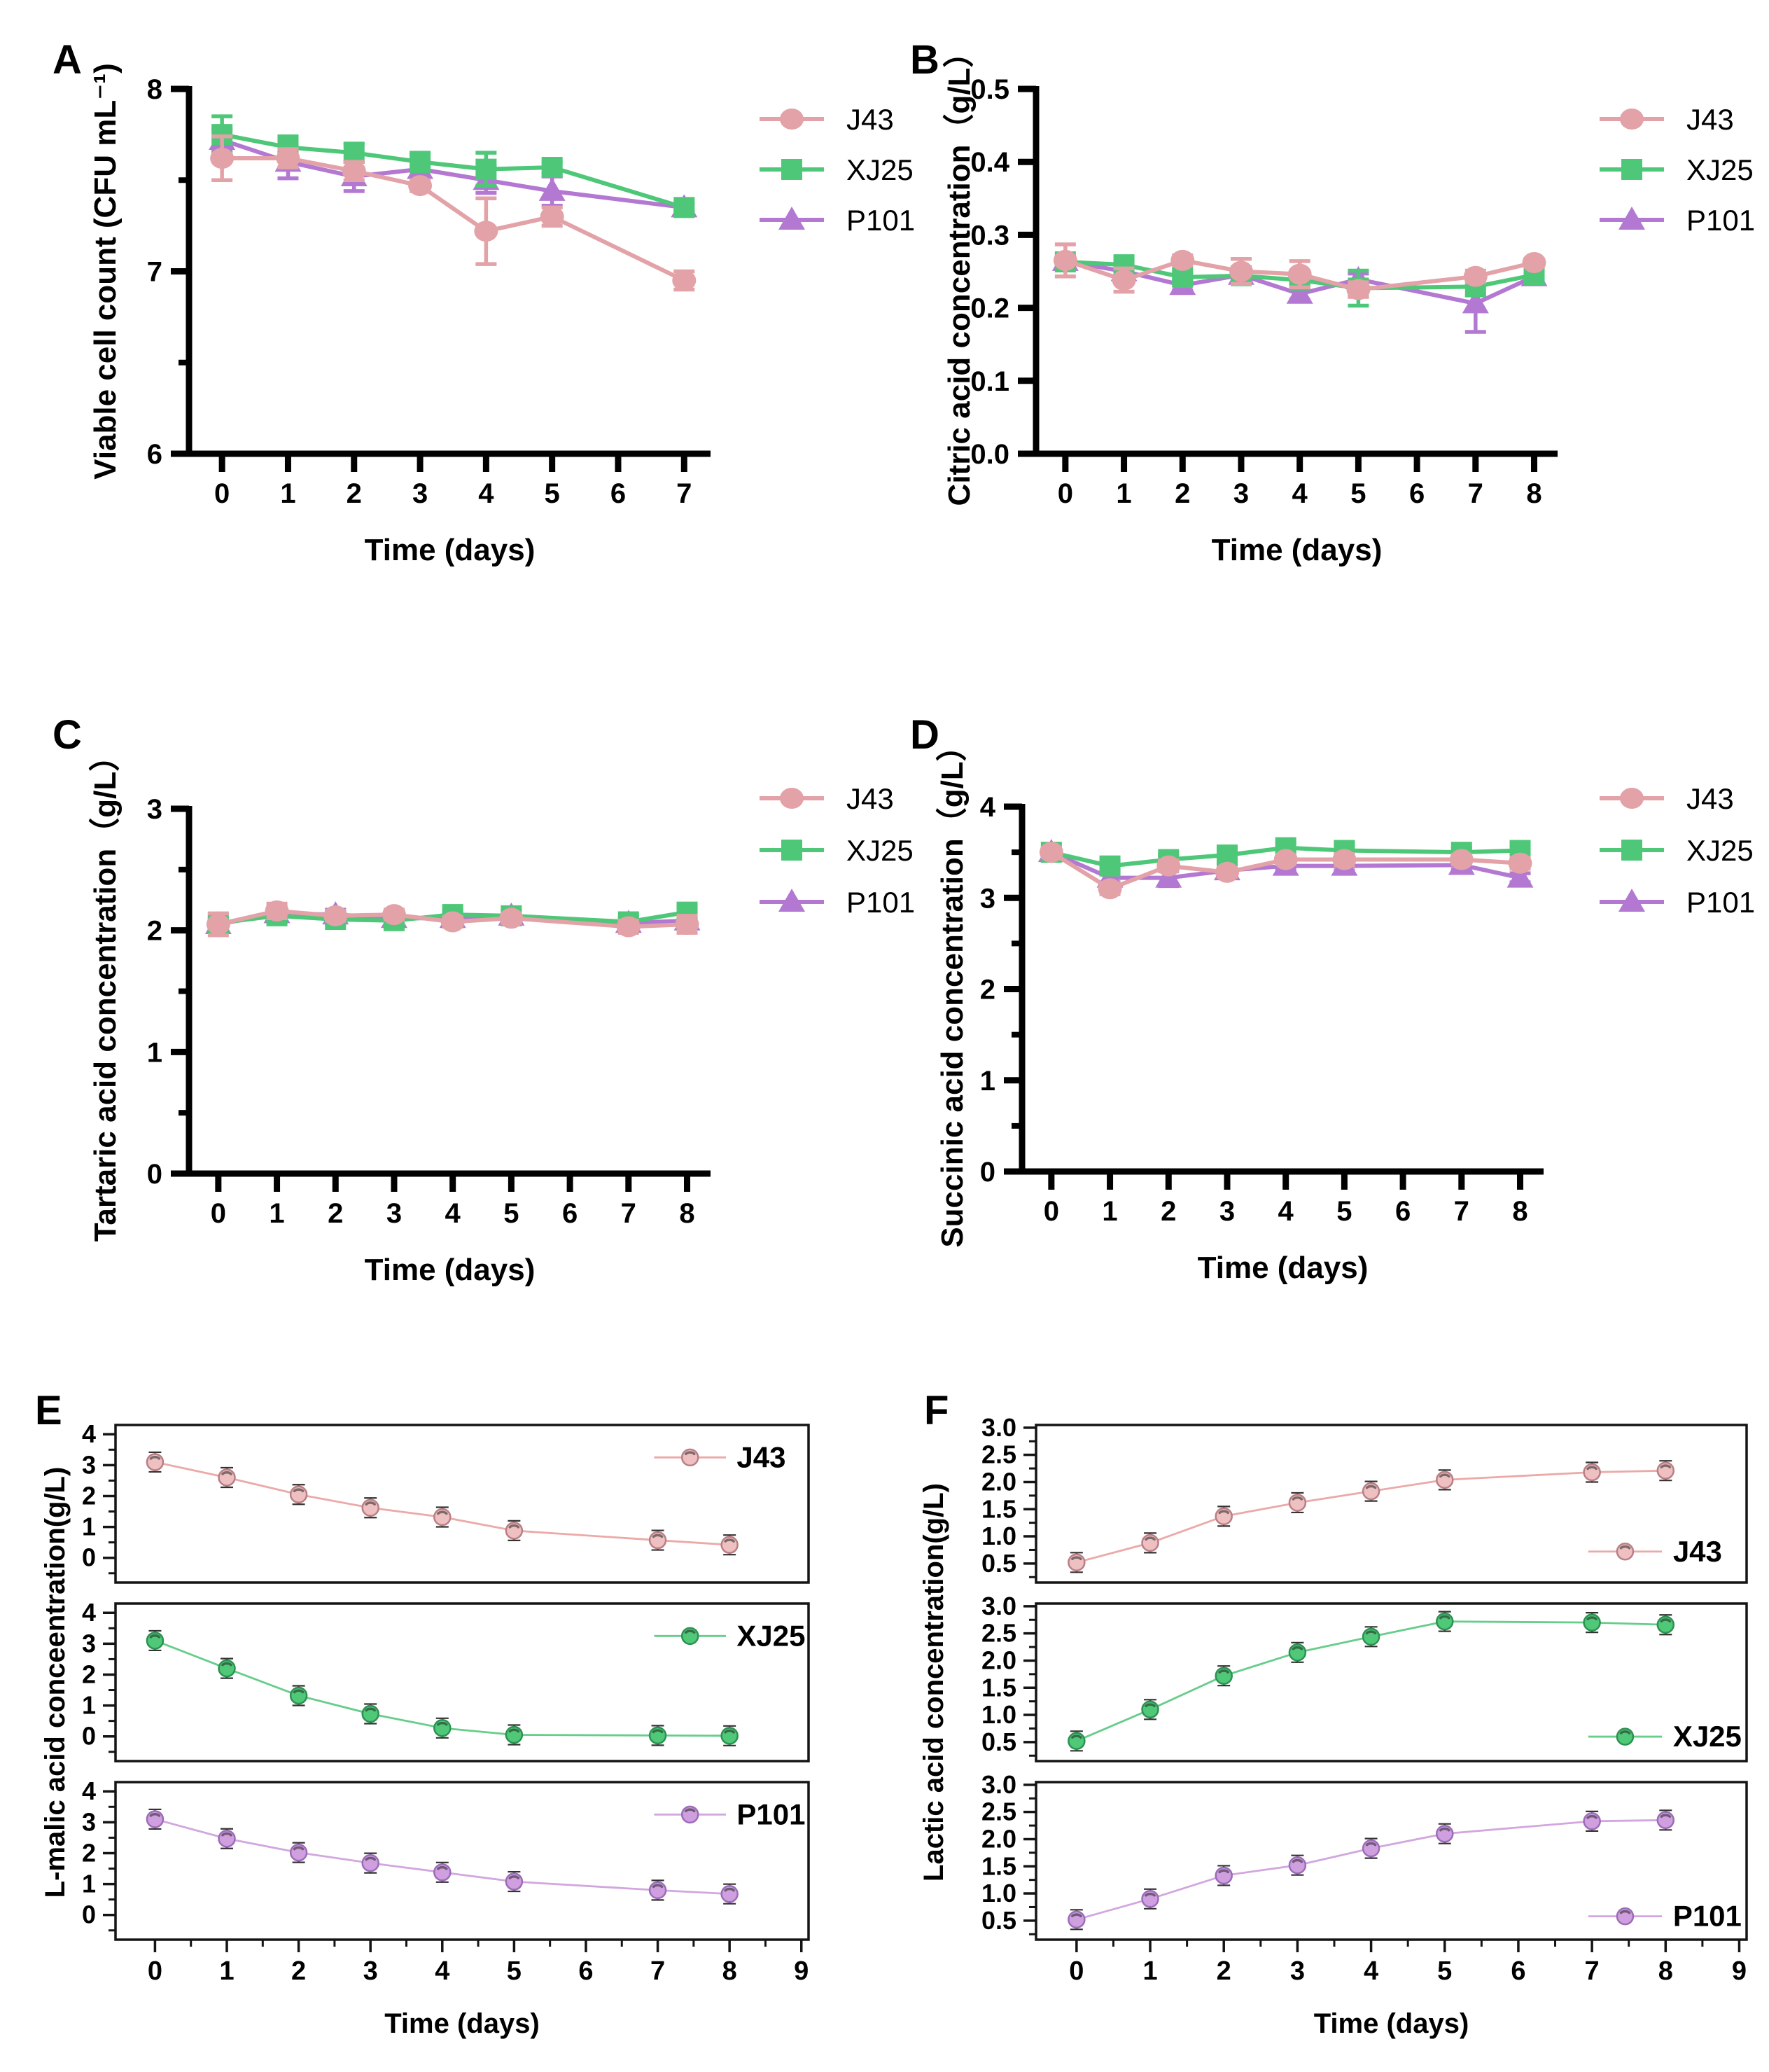 This screenshot has width=1769, height=2072. What do you see at coordinates (989, 235) in the screenshot?
I see `svg-text: 0.3` at bounding box center [989, 235].